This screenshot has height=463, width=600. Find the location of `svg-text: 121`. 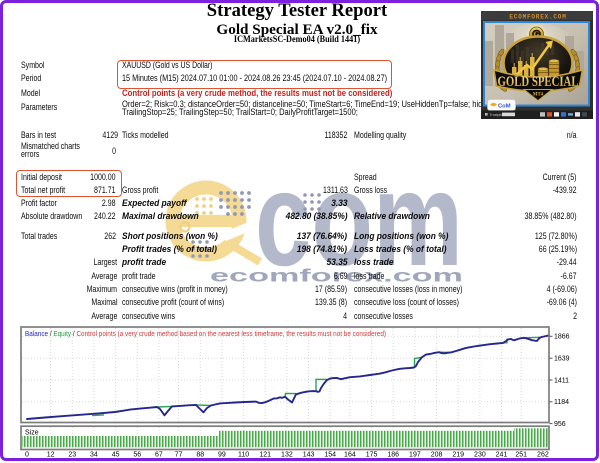

svg-text: 121 is located at coordinates (265, 455).